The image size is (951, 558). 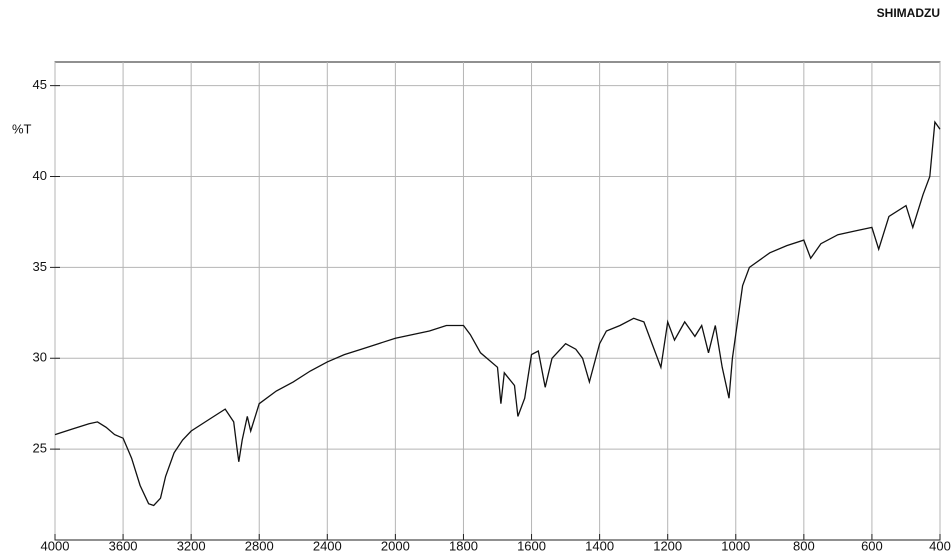 What do you see at coordinates (40, 175) in the screenshot?
I see `y-tick-label: 40` at bounding box center [40, 175].